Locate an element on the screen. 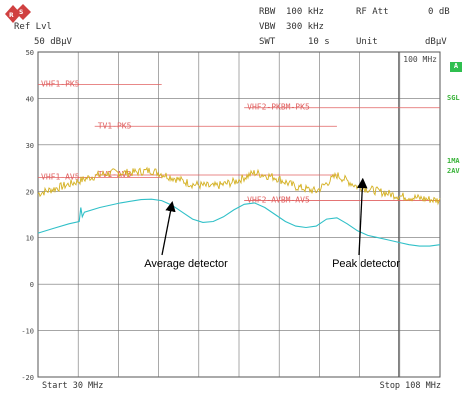  annotation-label: Peak detector is located at coordinates (366, 264).